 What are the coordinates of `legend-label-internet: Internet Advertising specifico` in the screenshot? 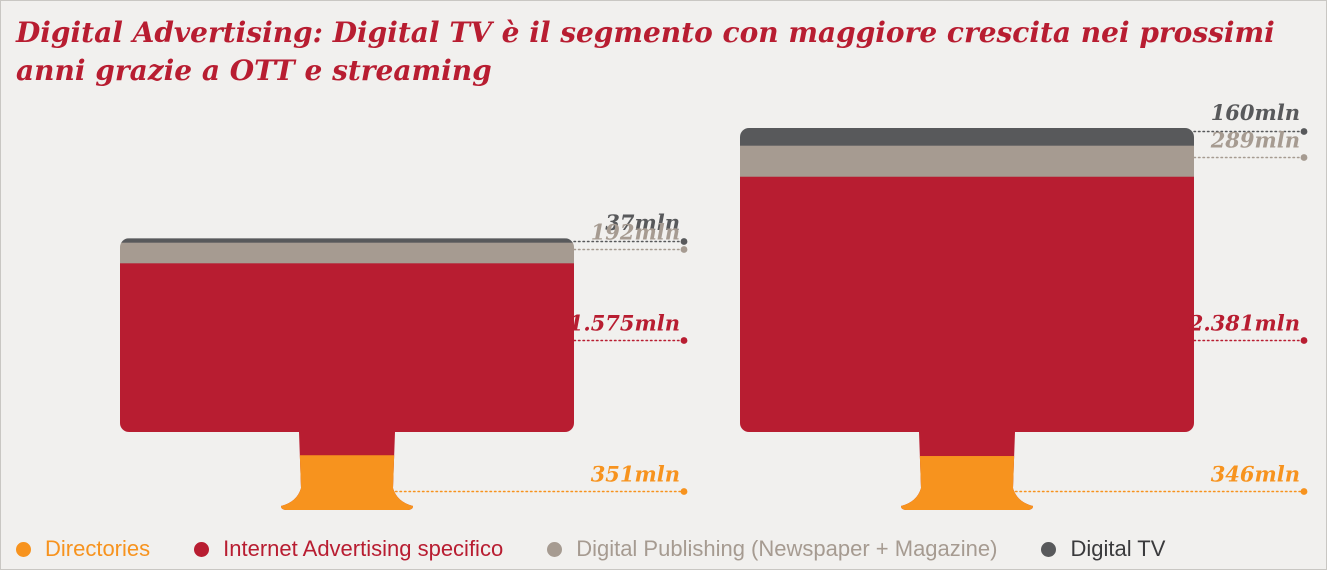 It's located at (363, 548).